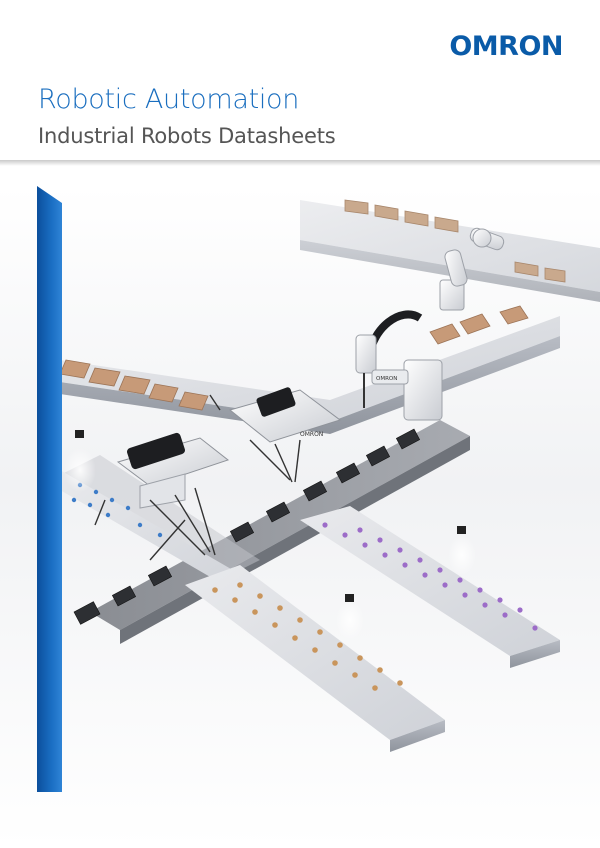 The height and width of the screenshot is (848, 600). What do you see at coordinates (430, 587) in the screenshot?
I see `purple-parts-conveyor` at bounding box center [430, 587].